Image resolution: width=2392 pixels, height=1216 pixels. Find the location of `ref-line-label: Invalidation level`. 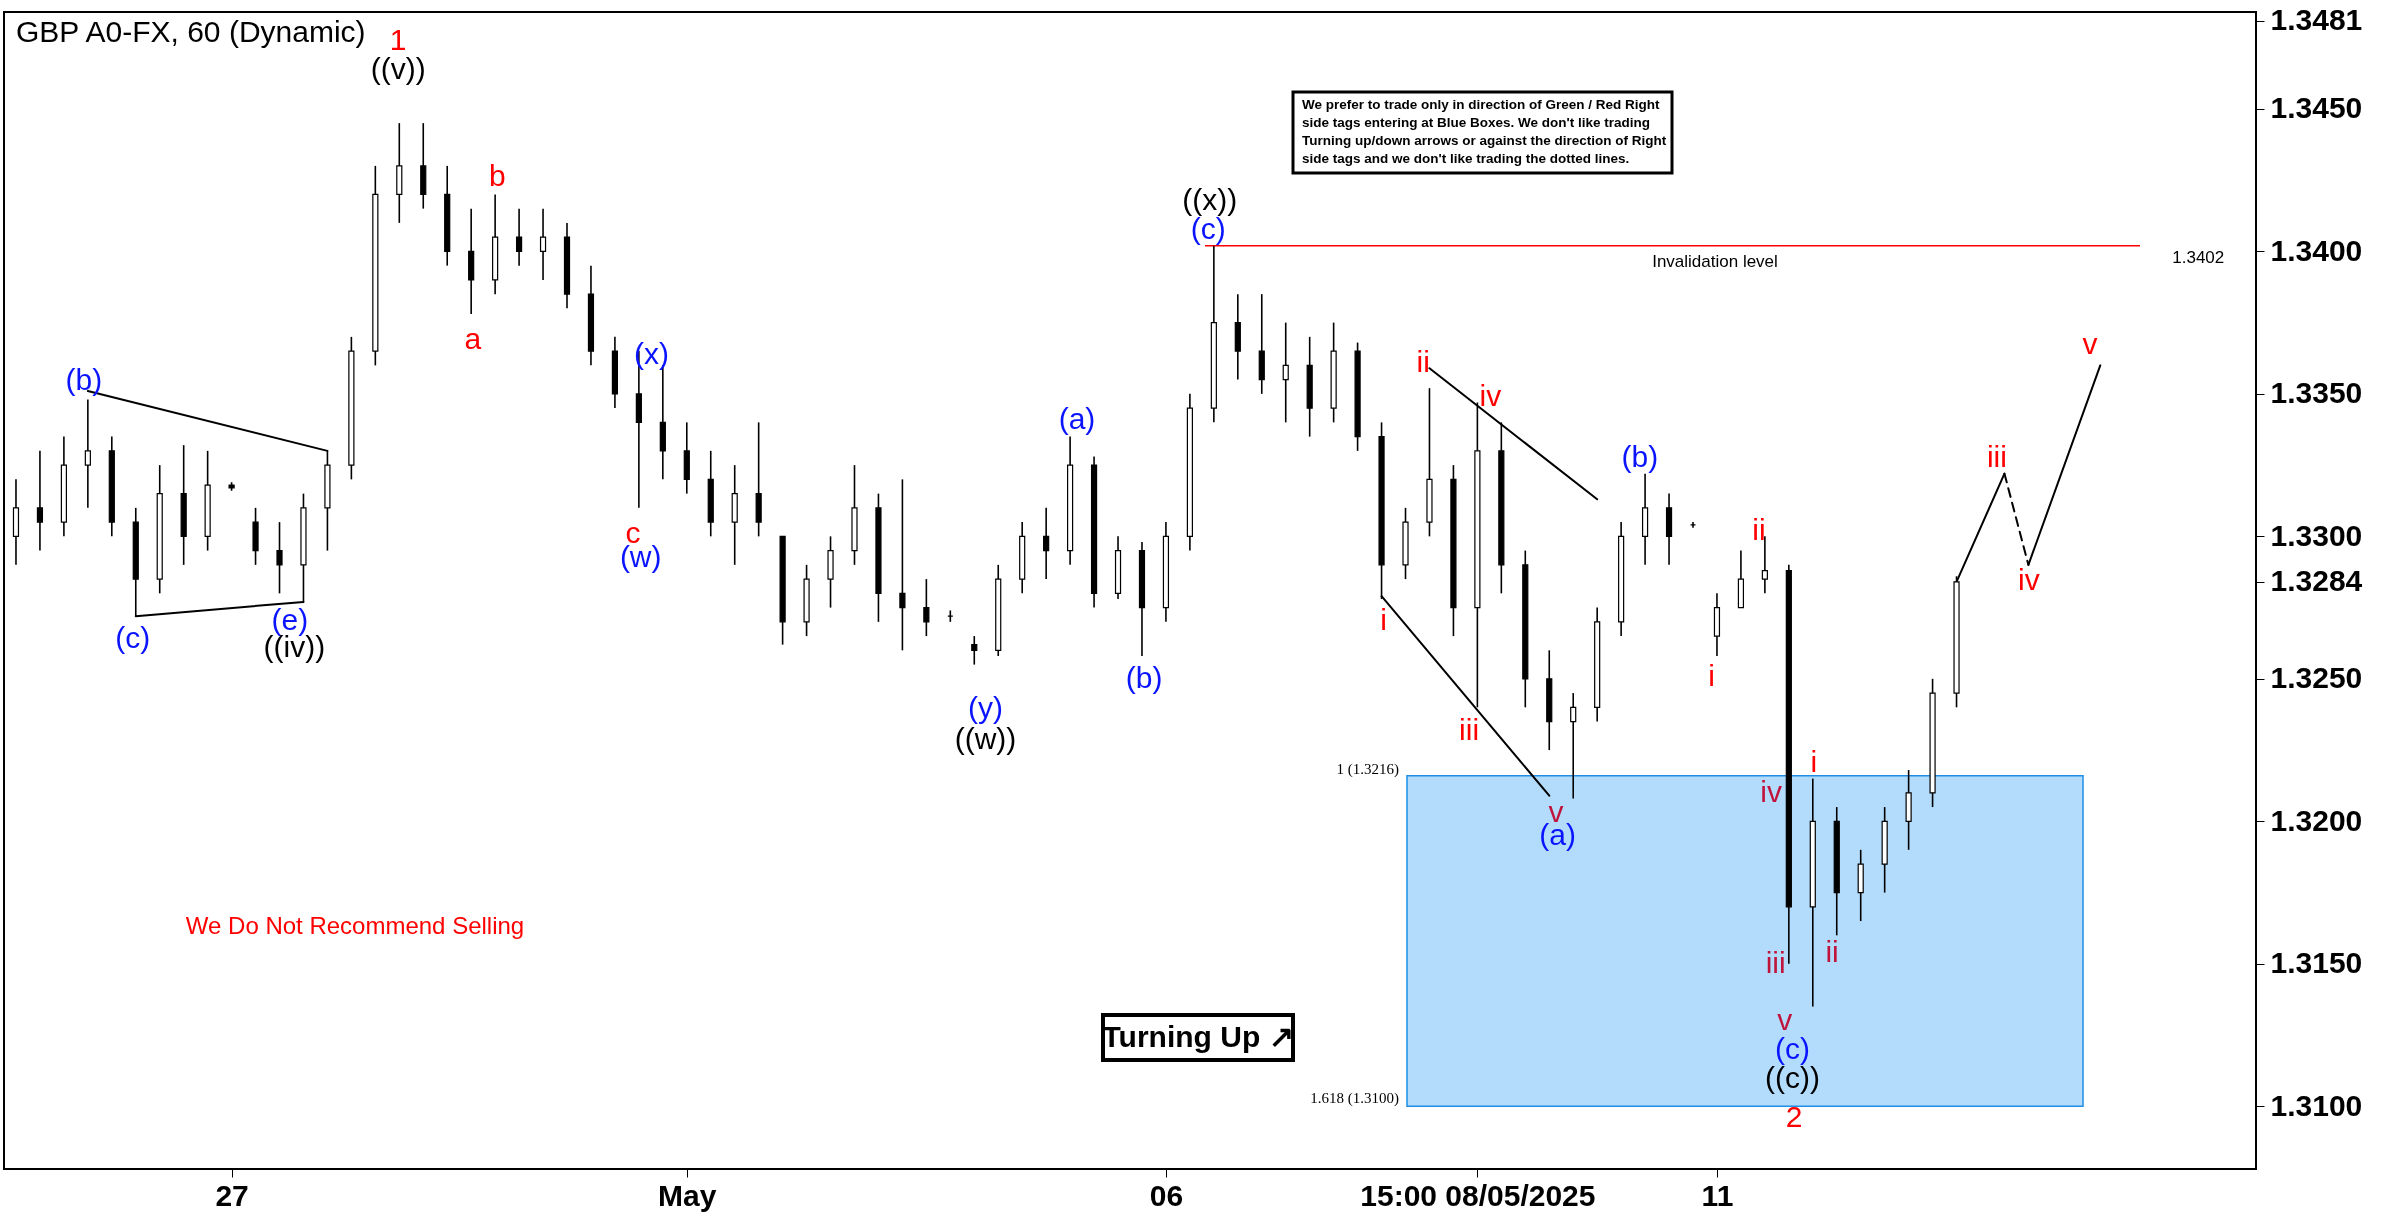

ref-line-label: Invalidation level is located at coordinates (1715, 261).